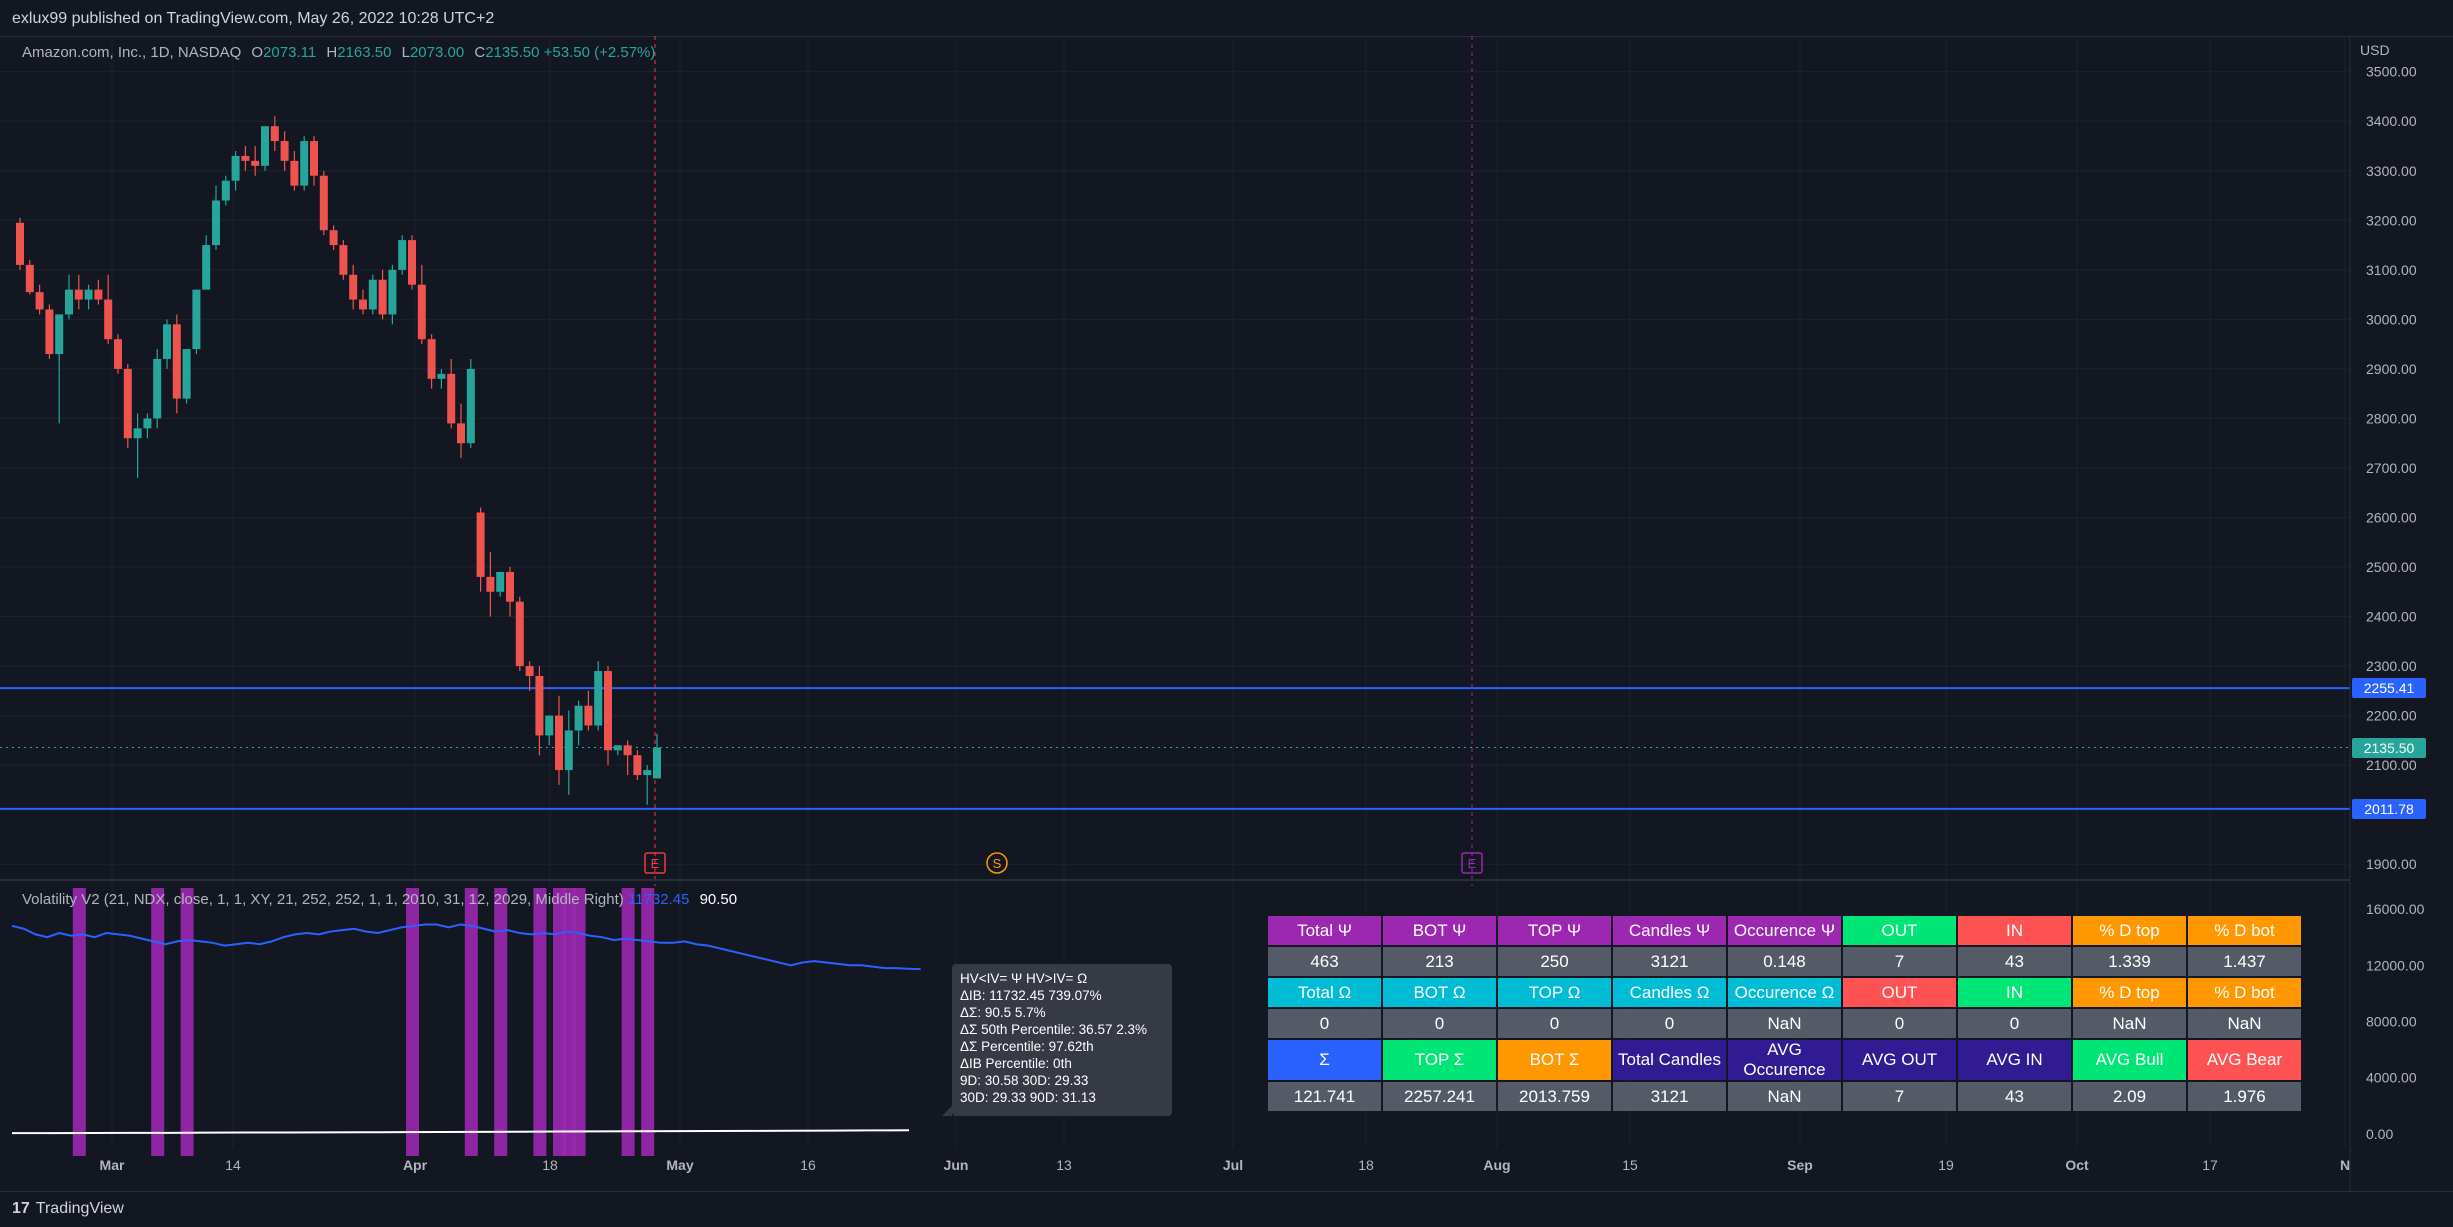 The image size is (2453, 1227). Describe the element at coordinates (1439, 961) in the screenshot. I see `stats-value-cell: 213` at that location.